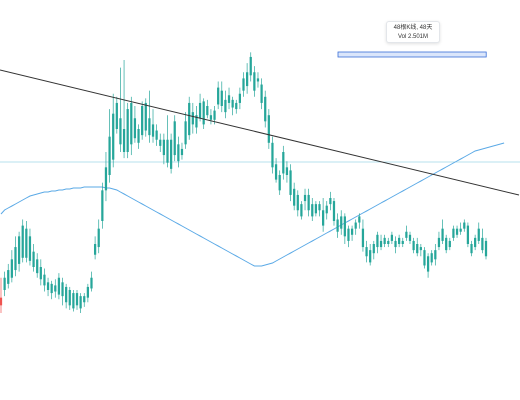  What do you see at coordinates (413, 28) in the screenshot?
I see `tooltip-title: 48根K线, 48天` at bounding box center [413, 28].